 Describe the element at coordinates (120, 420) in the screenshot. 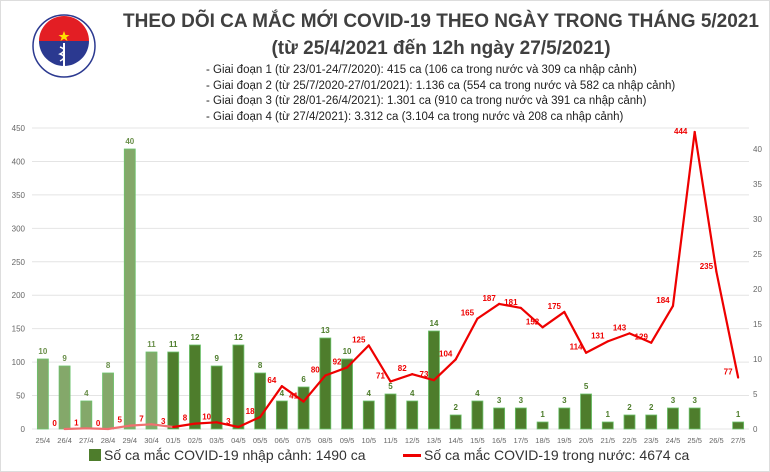

I see `line-data-label: 5` at that location.